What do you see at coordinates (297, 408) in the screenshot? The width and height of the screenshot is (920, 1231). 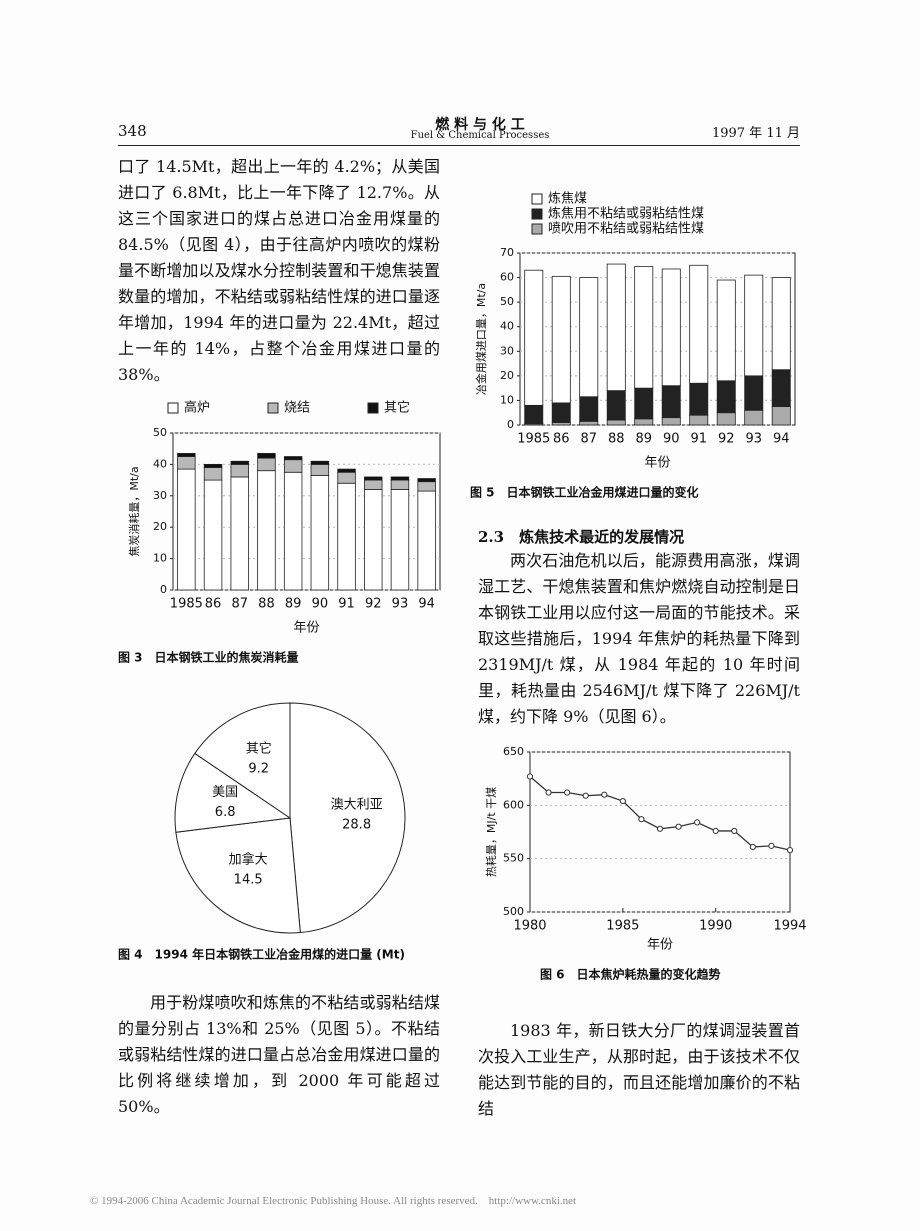 I see `legend-label: 烧结` at bounding box center [297, 408].